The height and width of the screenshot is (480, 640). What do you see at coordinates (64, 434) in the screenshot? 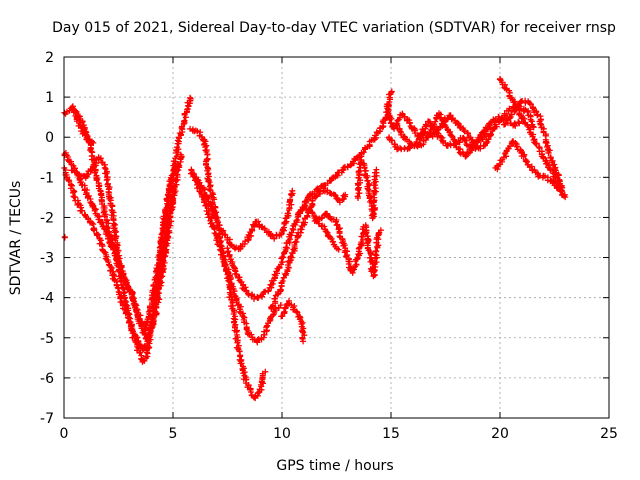
I see `x-tick-label: 0` at bounding box center [64, 434].